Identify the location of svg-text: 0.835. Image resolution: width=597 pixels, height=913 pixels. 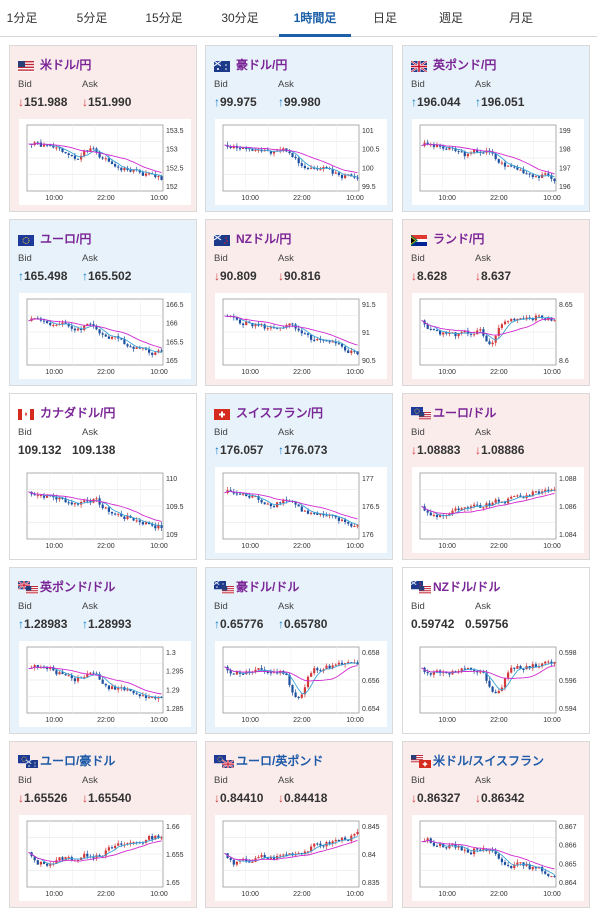
(371, 883).